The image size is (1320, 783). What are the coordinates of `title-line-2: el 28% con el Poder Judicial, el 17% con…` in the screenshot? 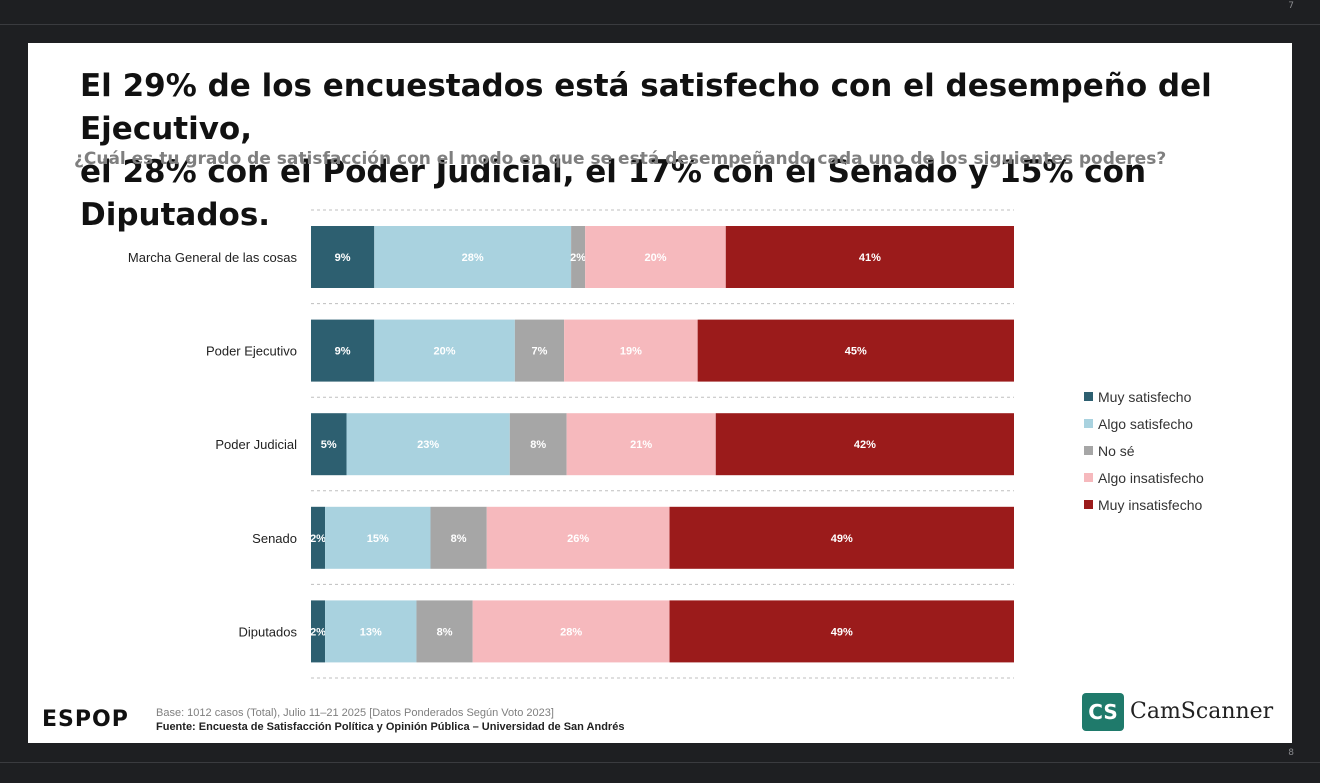 It's located at (613, 193).